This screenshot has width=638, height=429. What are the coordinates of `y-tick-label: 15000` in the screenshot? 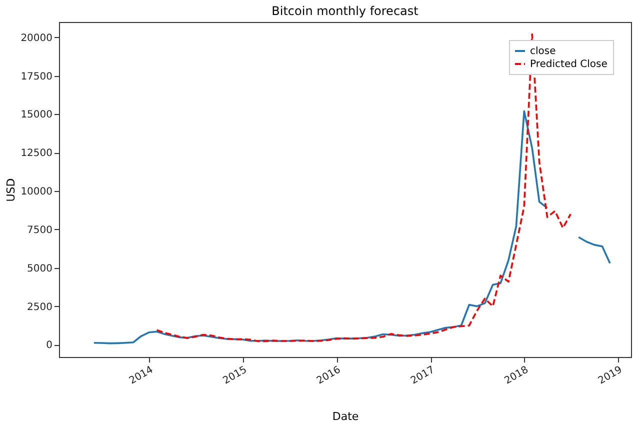 It's located at (36, 115).